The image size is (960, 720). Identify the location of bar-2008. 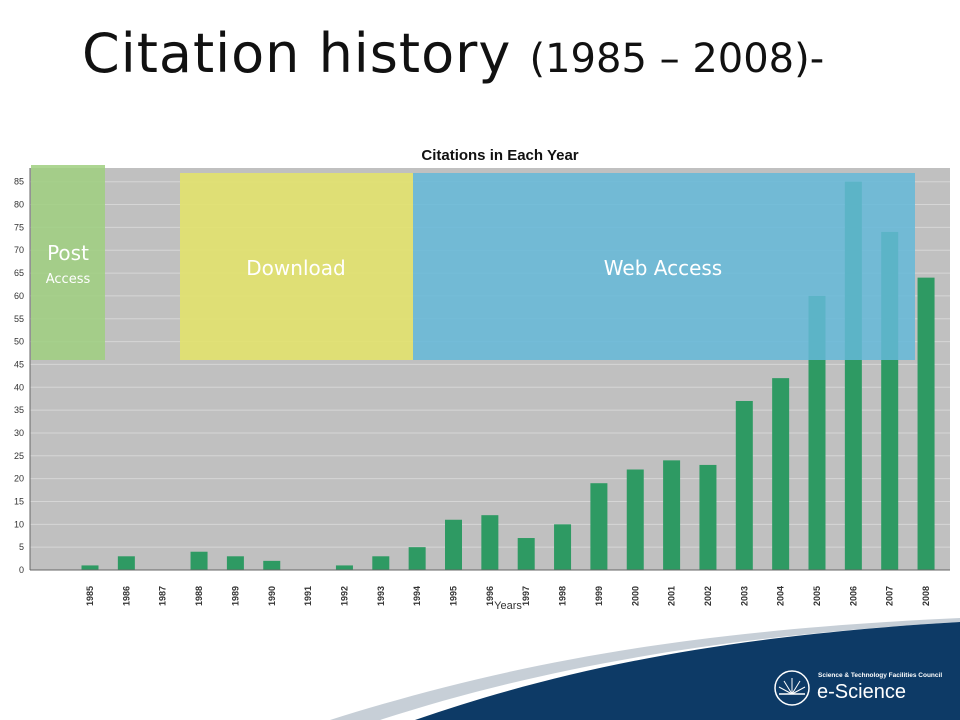
(926, 423).